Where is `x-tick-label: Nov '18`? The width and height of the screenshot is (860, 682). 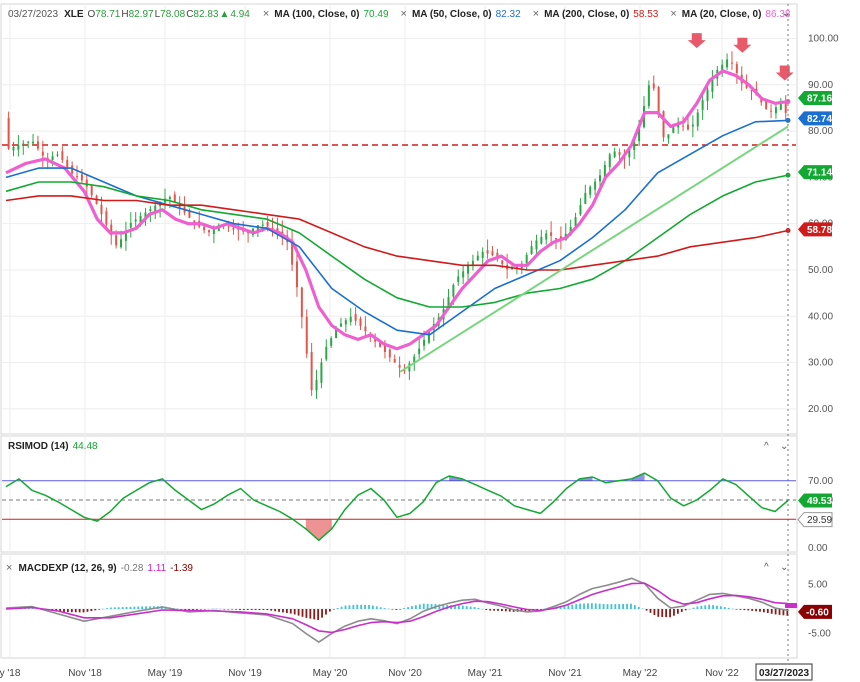
x-tick-label: Nov '18 is located at coordinates (85, 673).